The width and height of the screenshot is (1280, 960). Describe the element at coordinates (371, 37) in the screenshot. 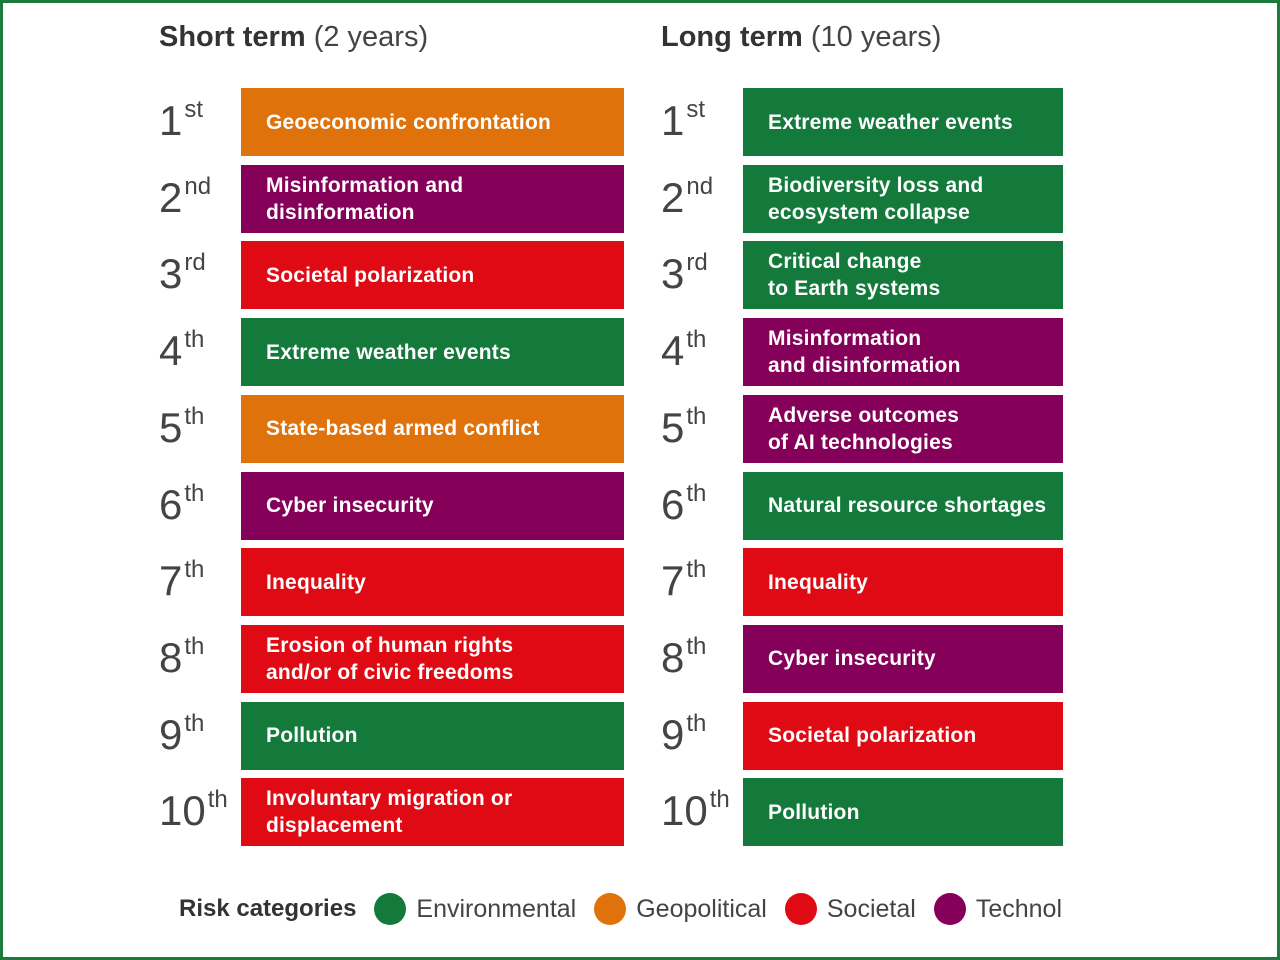

I see `heading-light: (2 years)` at that location.